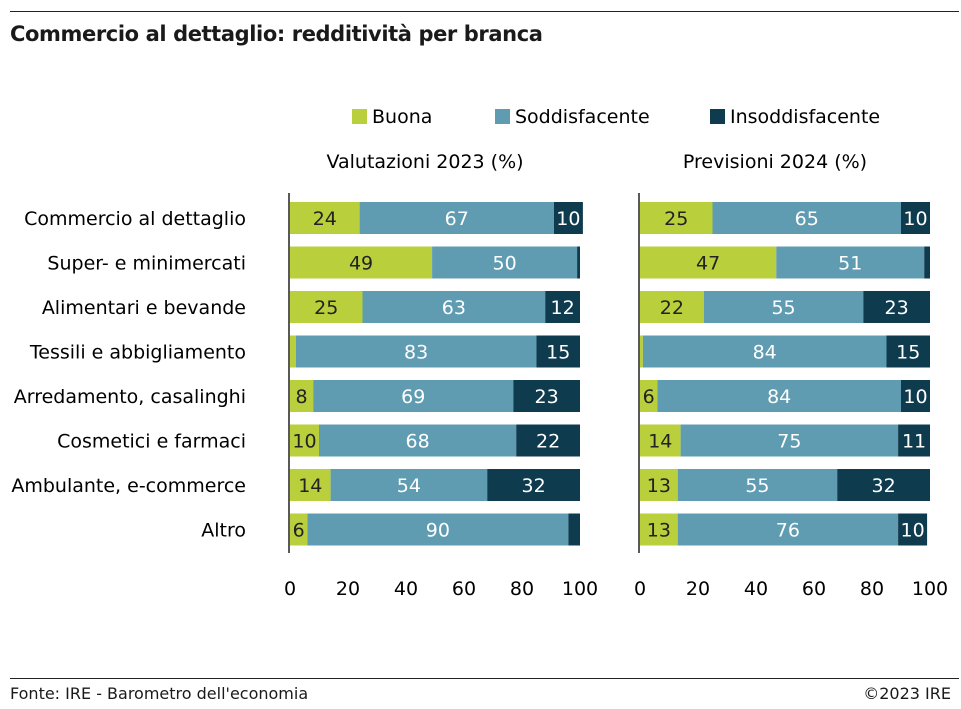  What do you see at coordinates (359, 116) in the screenshot?
I see `legend-swatch-buona` at bounding box center [359, 116].